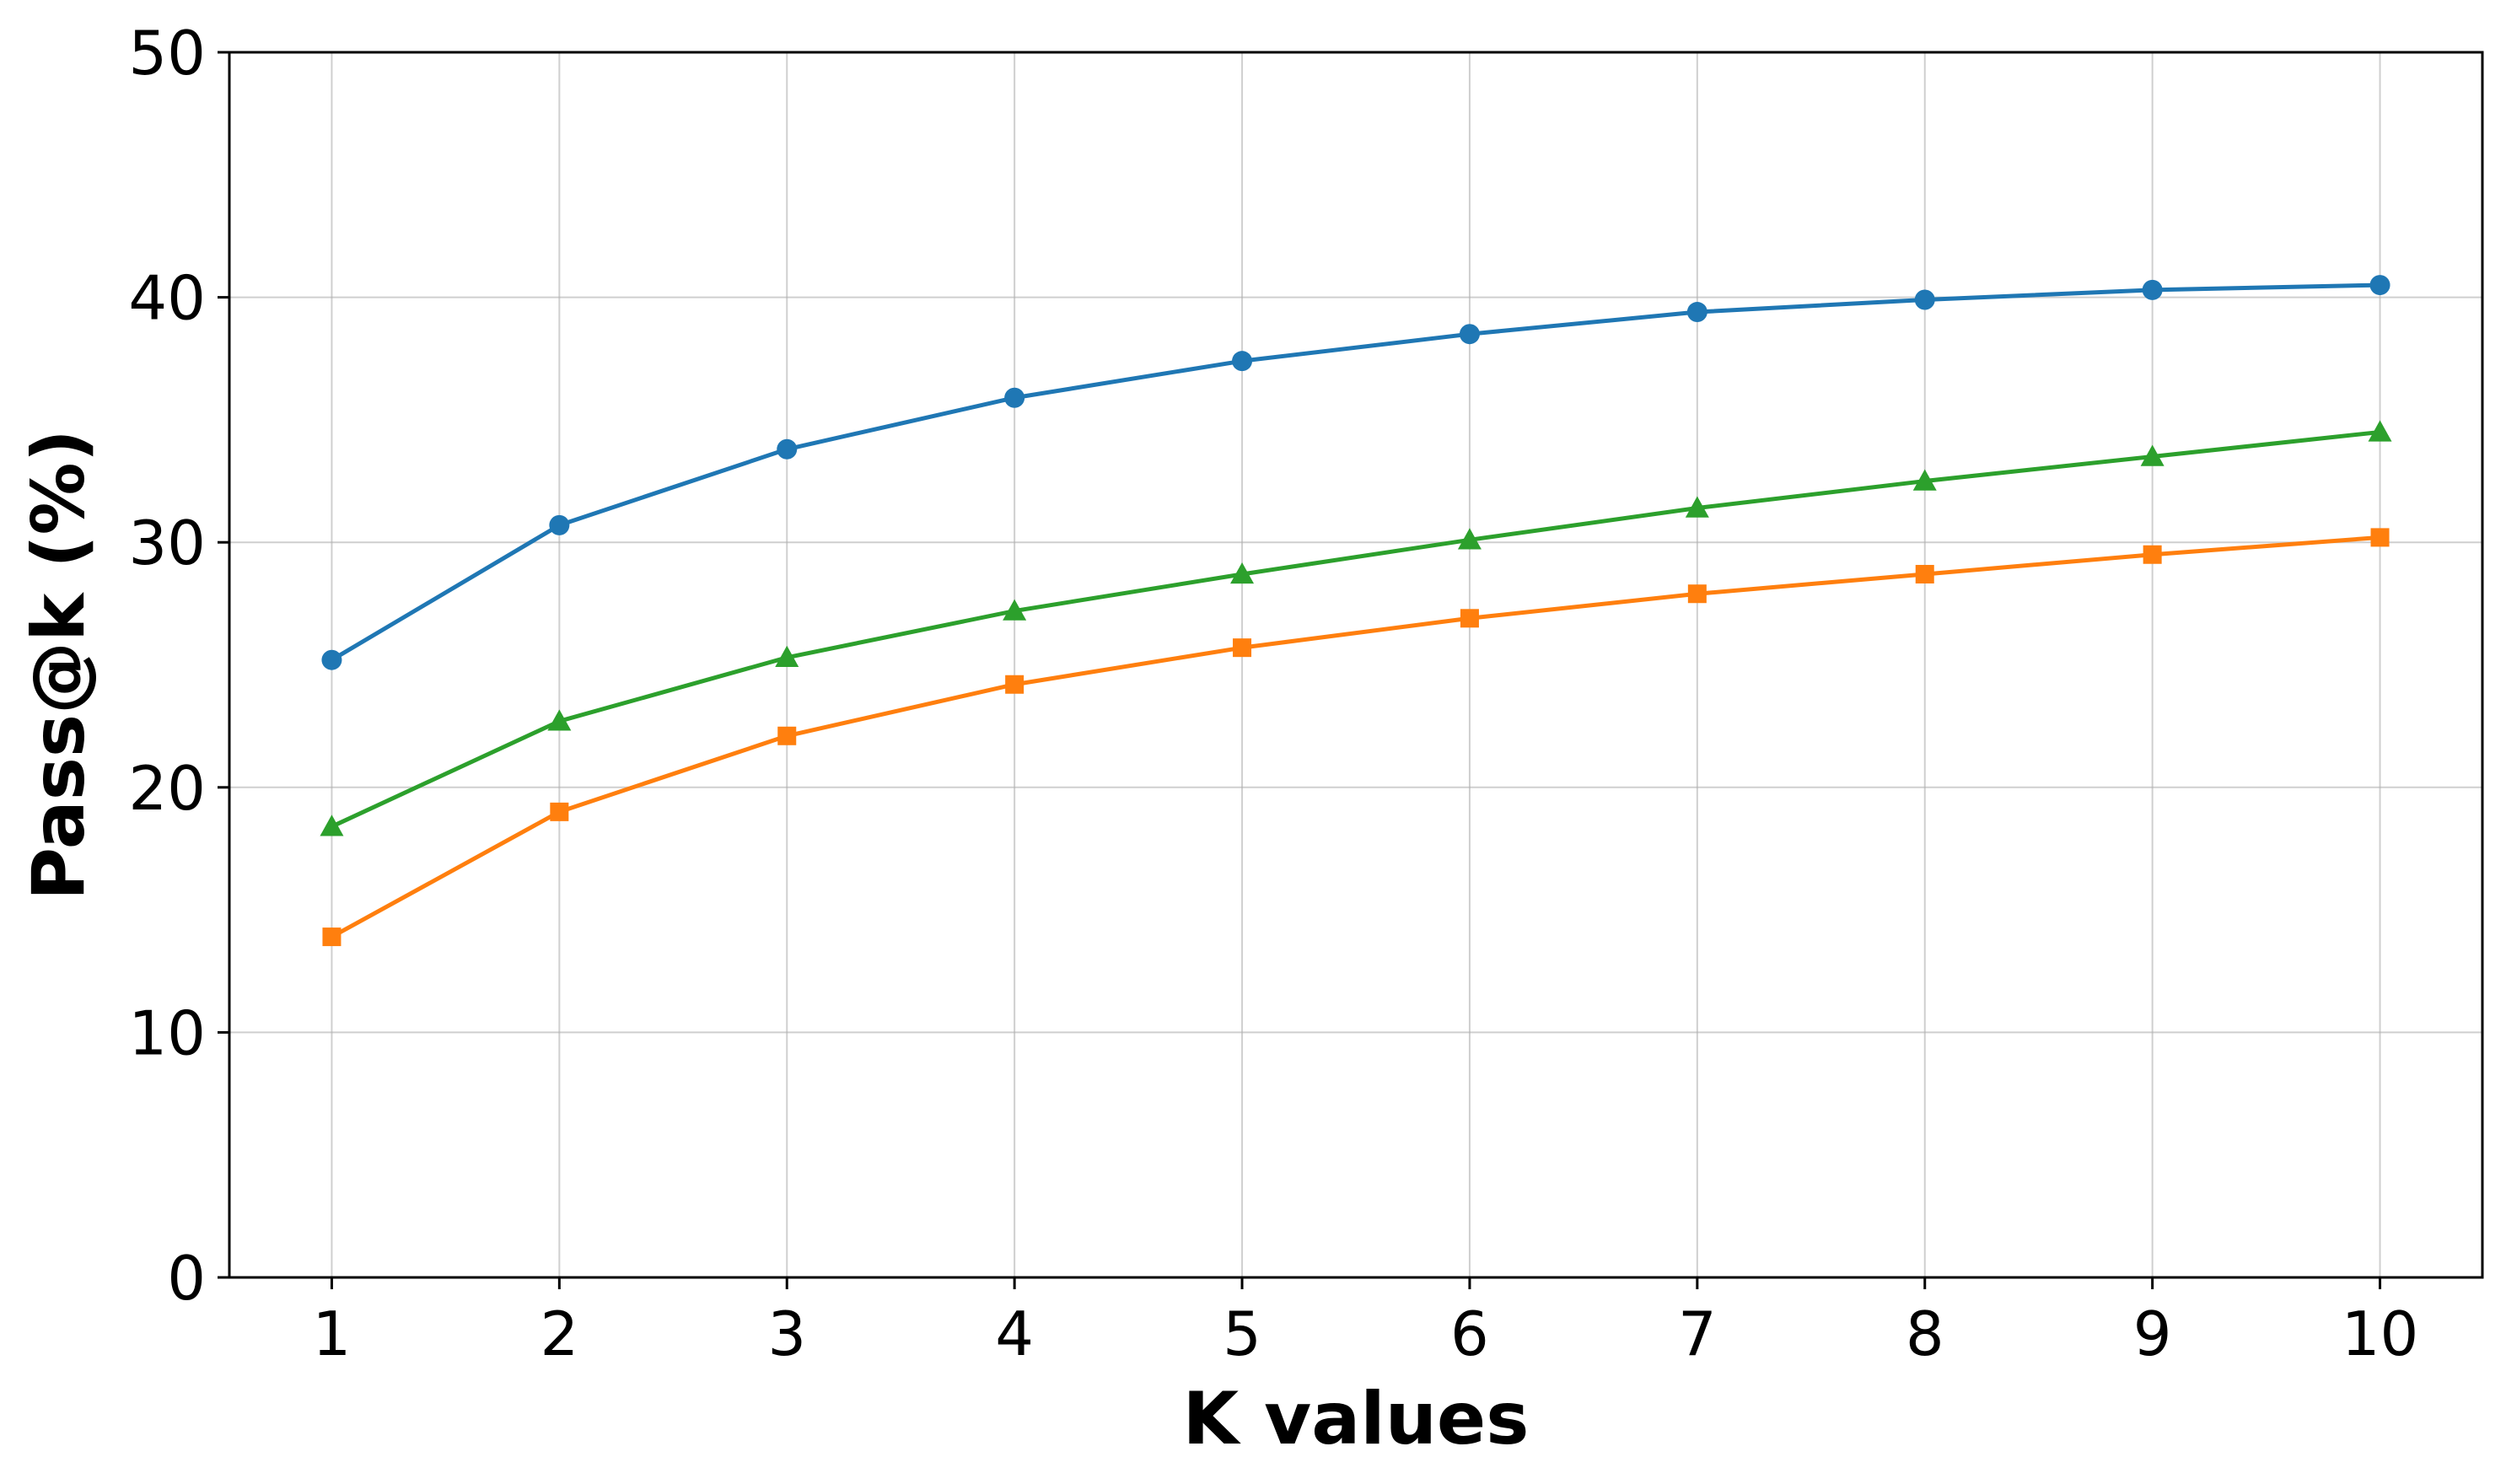 This screenshot has width=2506, height=1484. What do you see at coordinates (2380, 1333) in the screenshot?
I see `x-tick-label: 10` at bounding box center [2380, 1333].